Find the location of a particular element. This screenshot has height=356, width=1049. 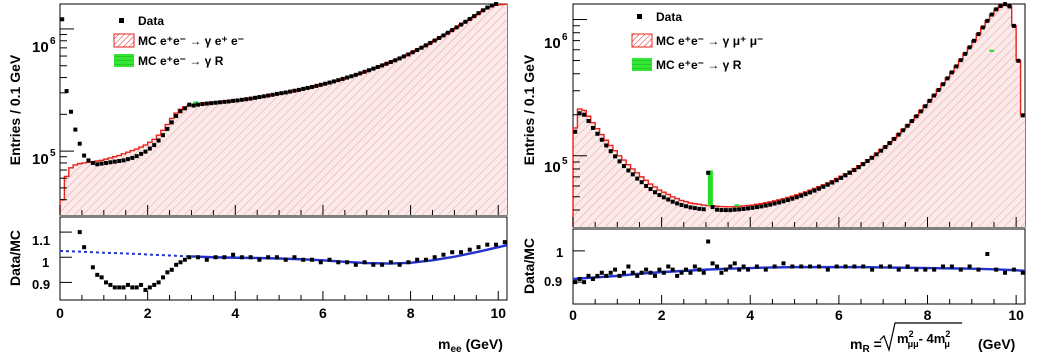

right-legend-data-label: Data is located at coordinates (669, 17).